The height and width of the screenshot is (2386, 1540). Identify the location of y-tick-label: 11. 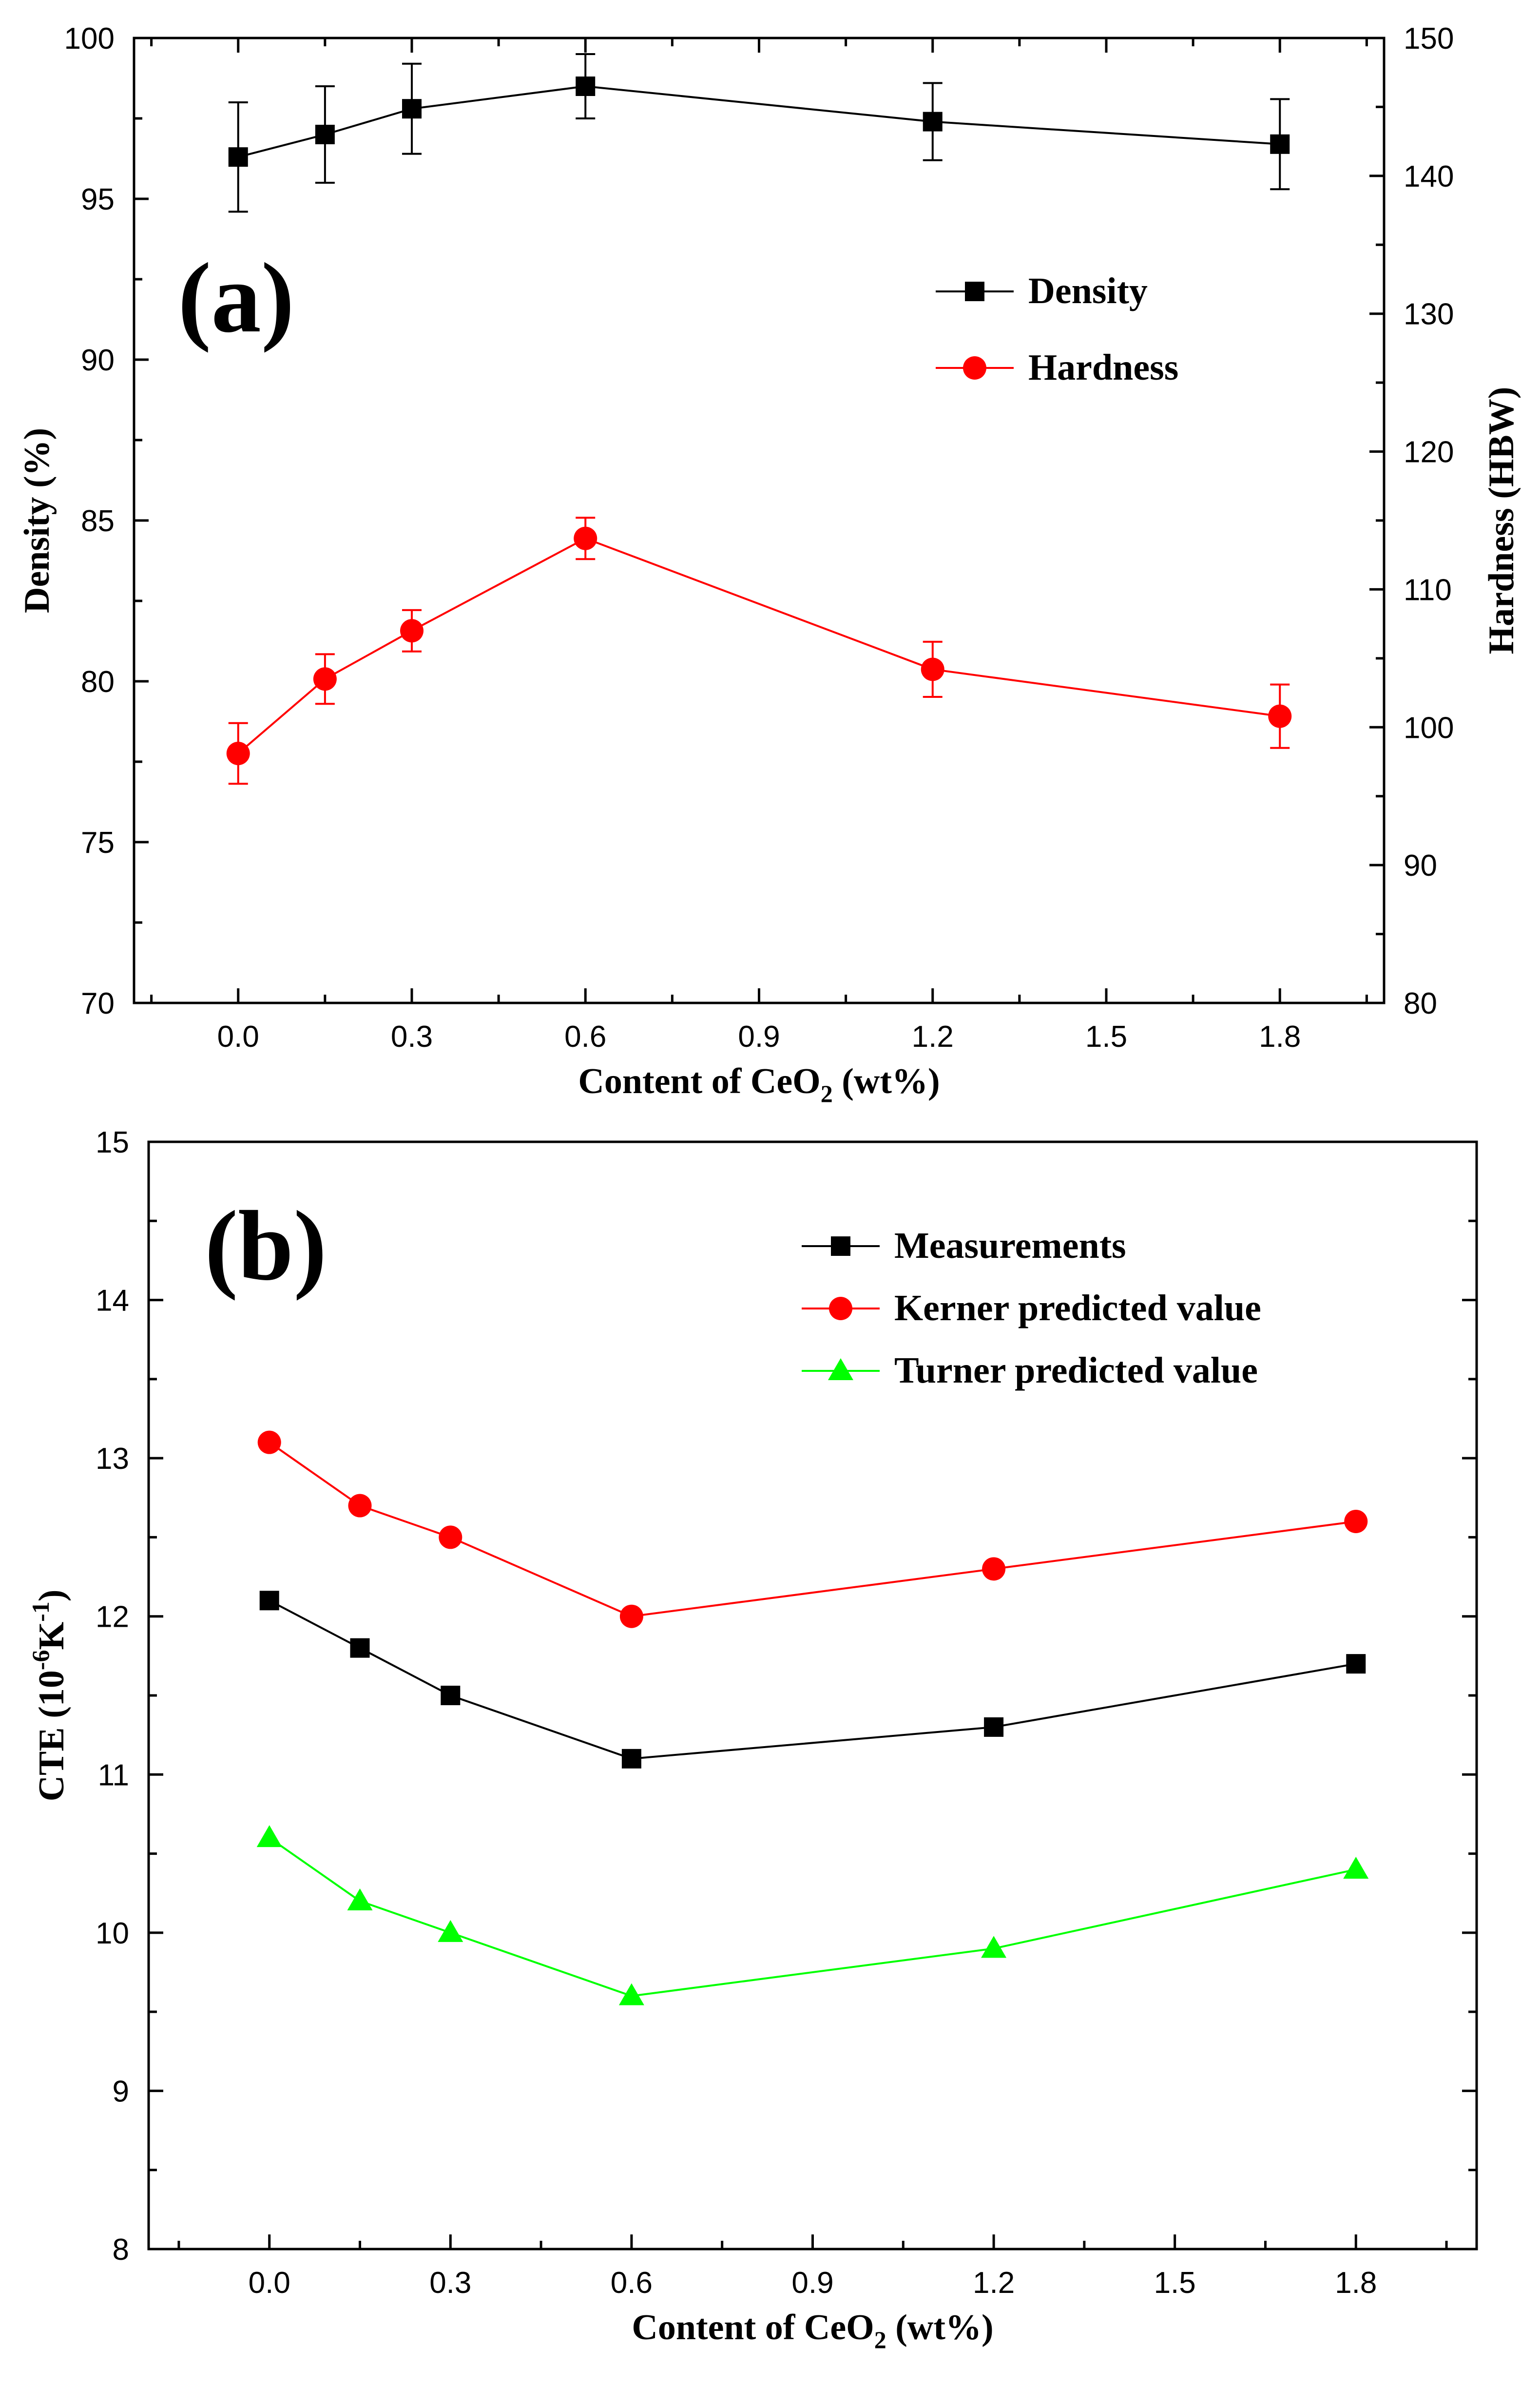
(113, 1775).